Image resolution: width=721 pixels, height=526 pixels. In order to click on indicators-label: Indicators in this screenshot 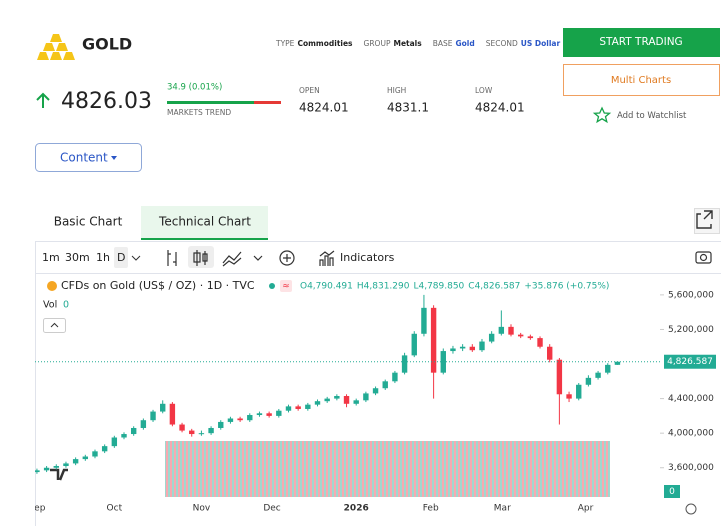, I will do `click(367, 257)`.